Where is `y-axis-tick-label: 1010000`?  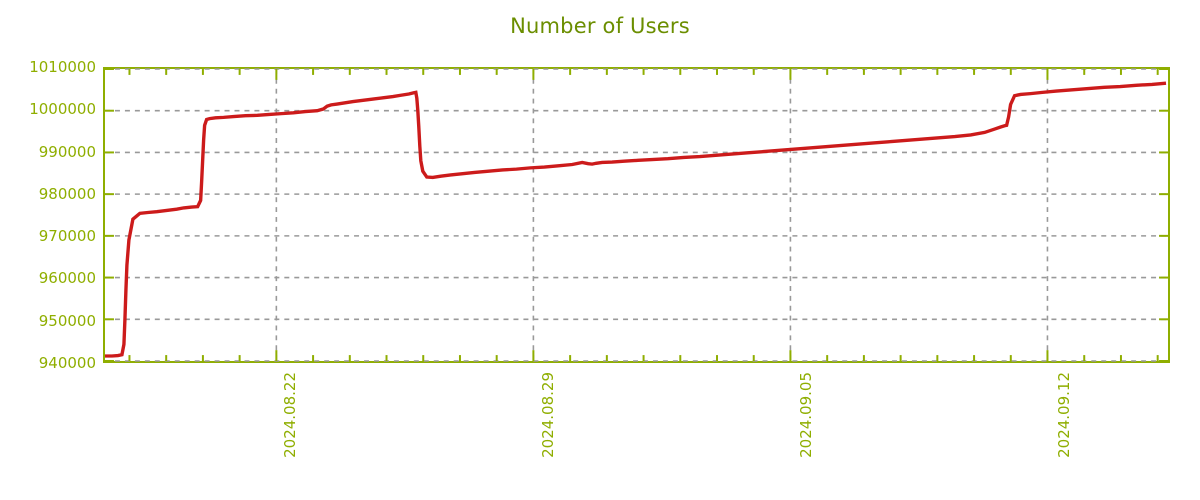 y-axis-tick-label: 1010000 is located at coordinates (62, 67).